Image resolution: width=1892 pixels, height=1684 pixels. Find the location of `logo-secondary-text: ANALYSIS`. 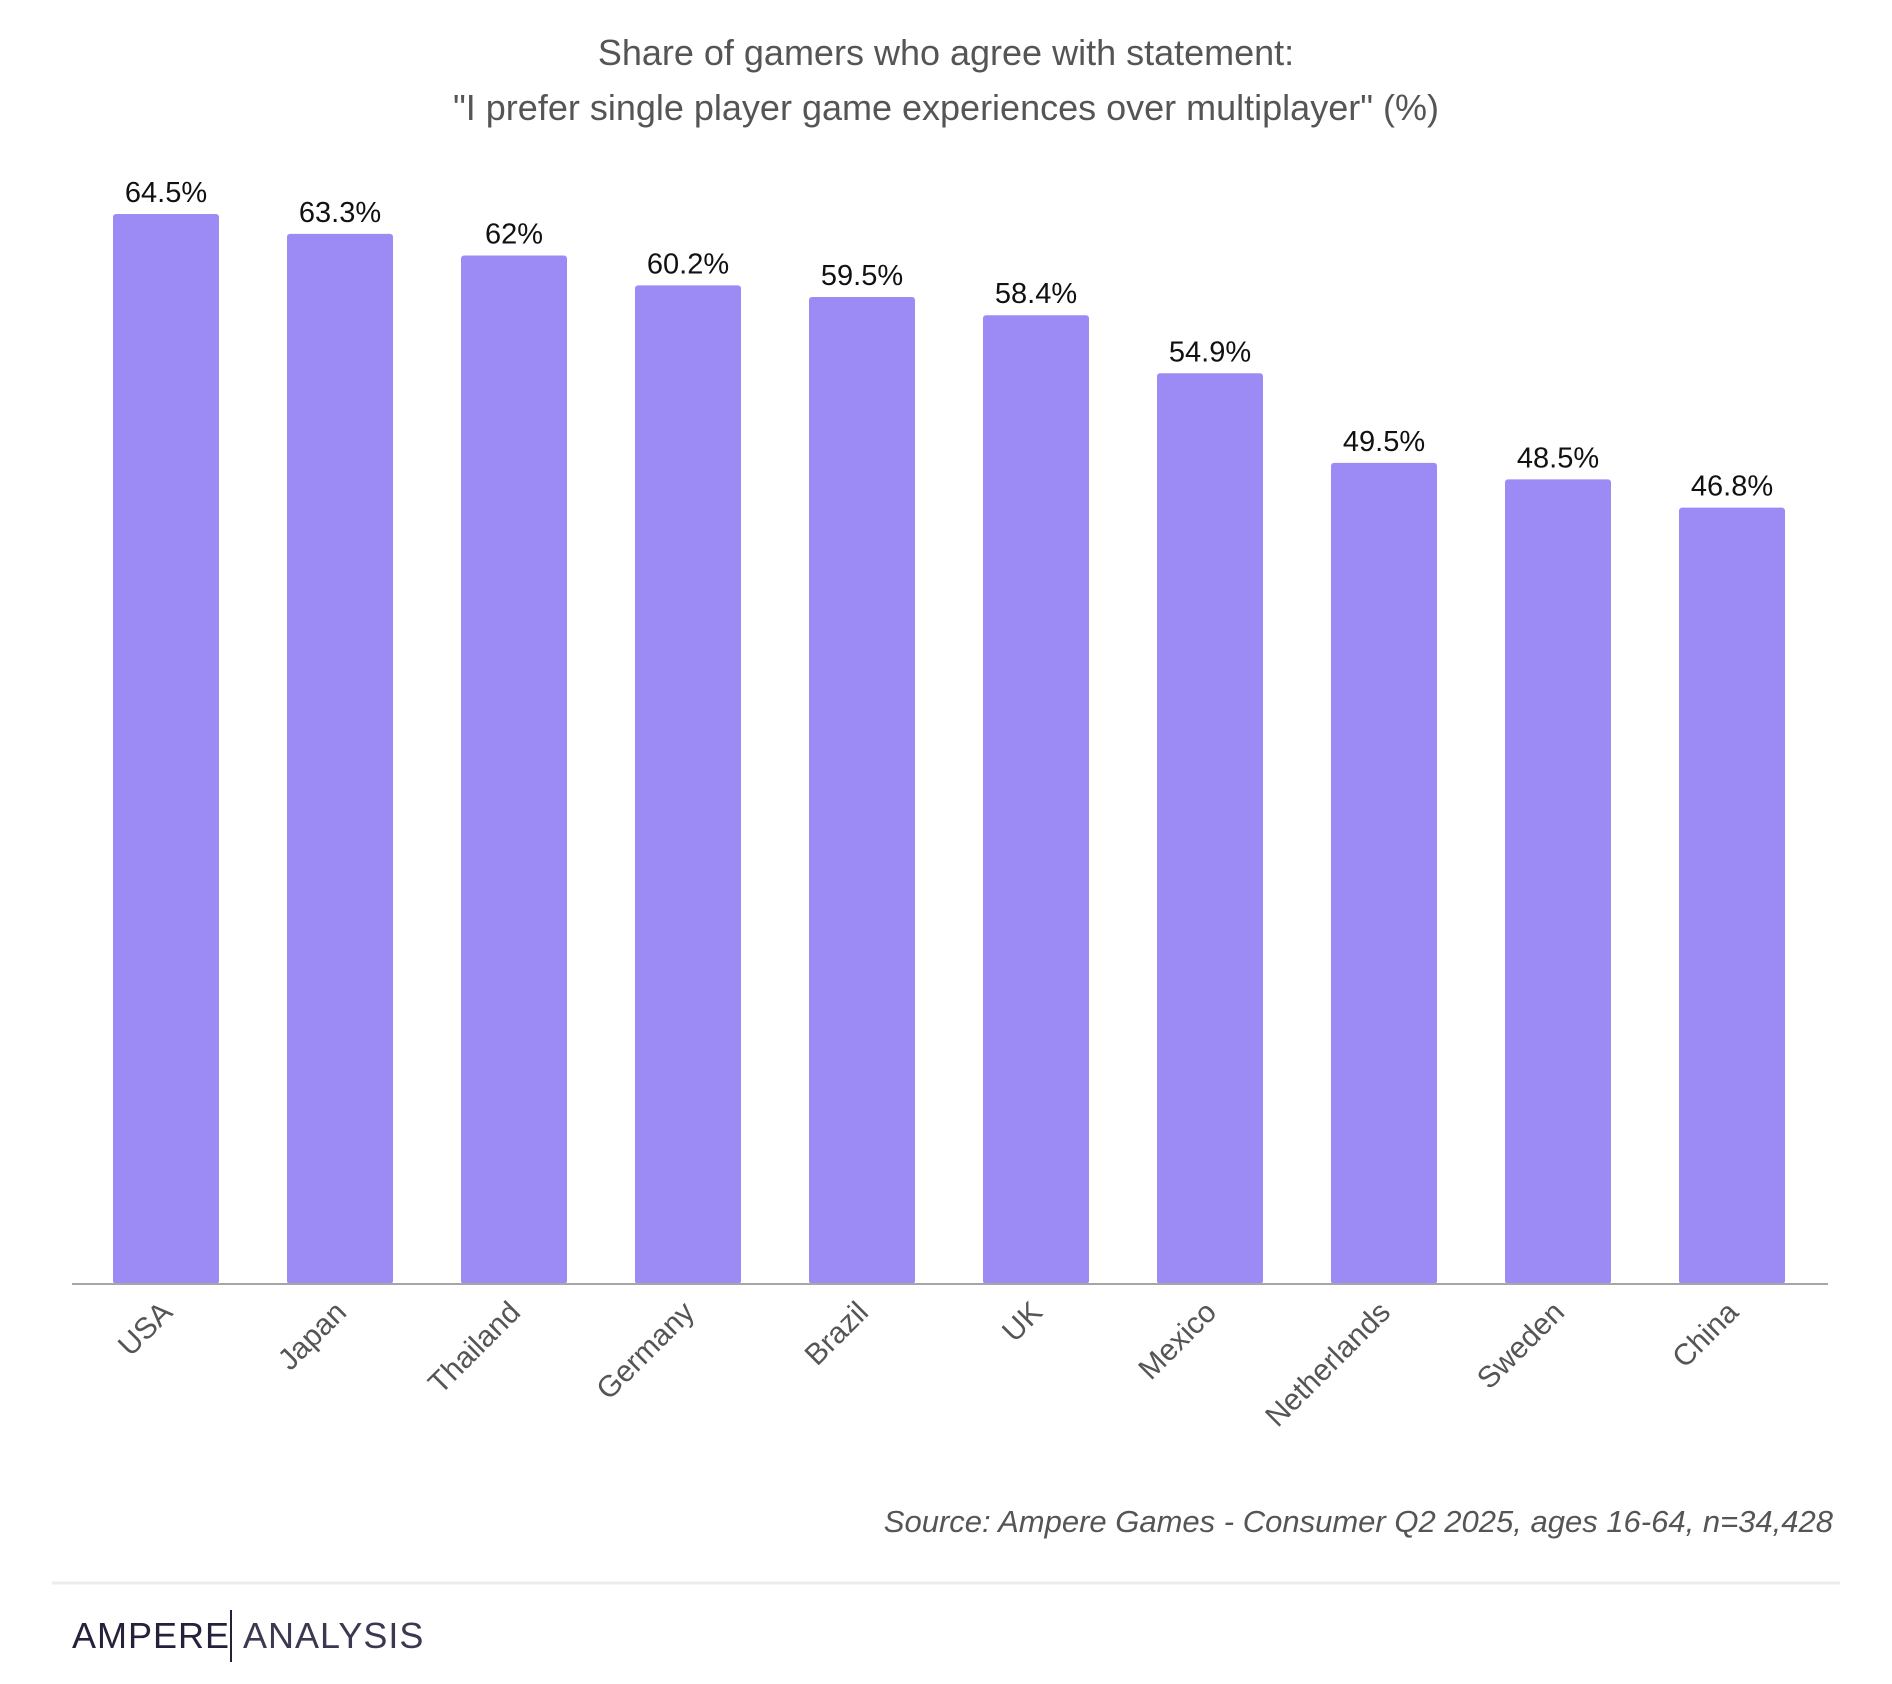

logo-secondary-text: ANALYSIS is located at coordinates (333, 1635).